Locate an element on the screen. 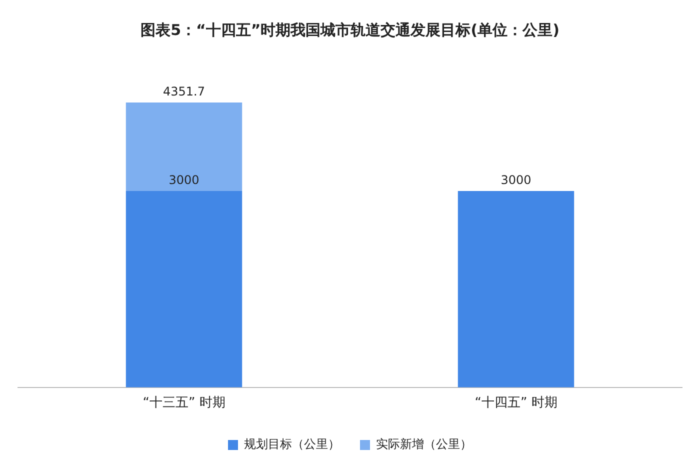 Image resolution: width=700 pixels, height=473 pixels. legend-label: 实际新增（公里） is located at coordinates (424, 444).